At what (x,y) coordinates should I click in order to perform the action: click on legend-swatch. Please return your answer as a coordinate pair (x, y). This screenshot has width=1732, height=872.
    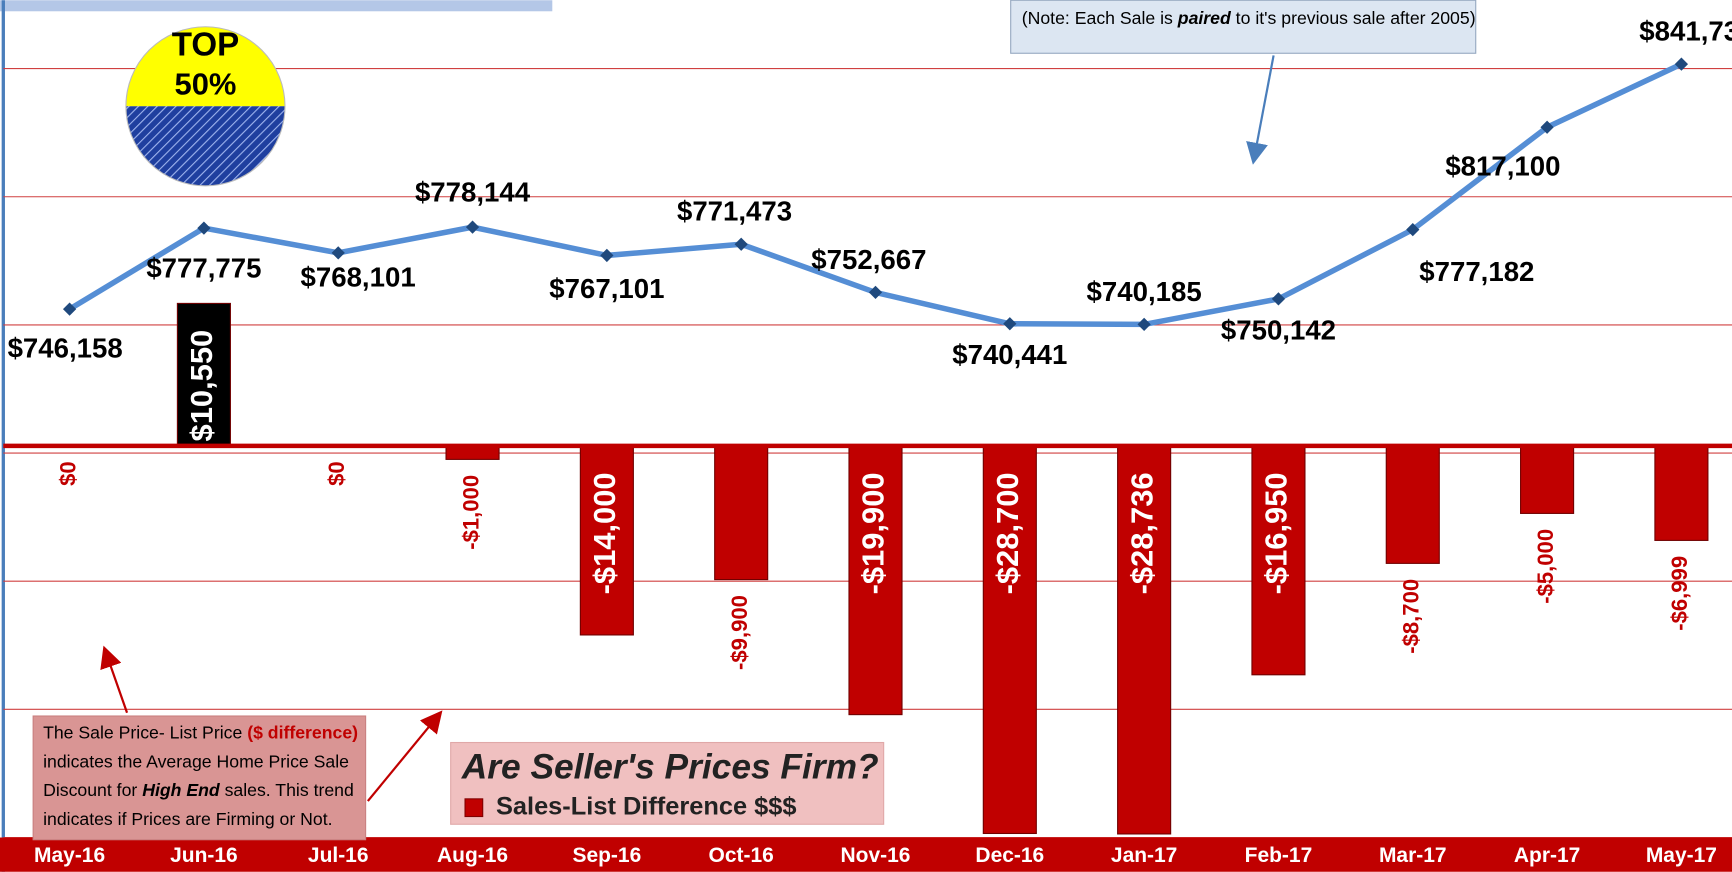
    Looking at the image, I should click on (474, 808).